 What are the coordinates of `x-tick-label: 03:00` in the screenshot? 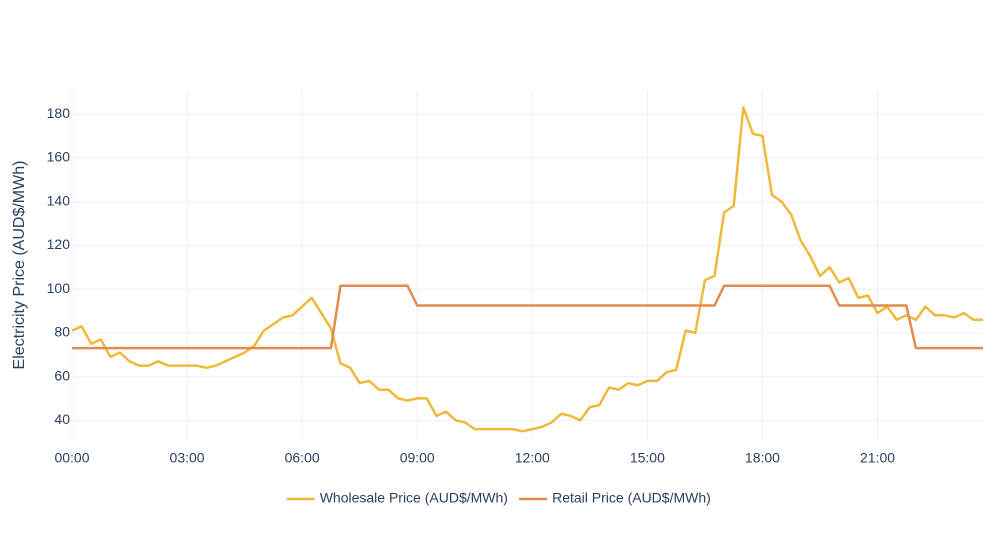 It's located at (187, 458).